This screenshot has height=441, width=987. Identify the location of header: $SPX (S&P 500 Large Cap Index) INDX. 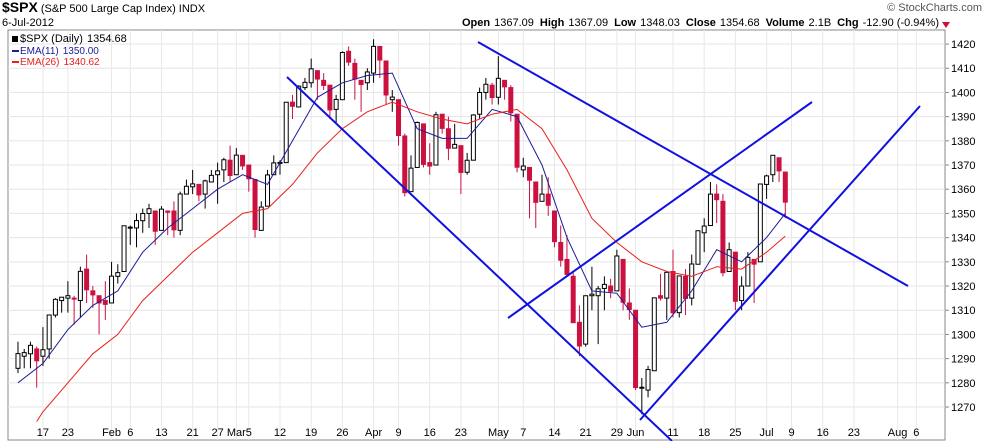
(104, 7).